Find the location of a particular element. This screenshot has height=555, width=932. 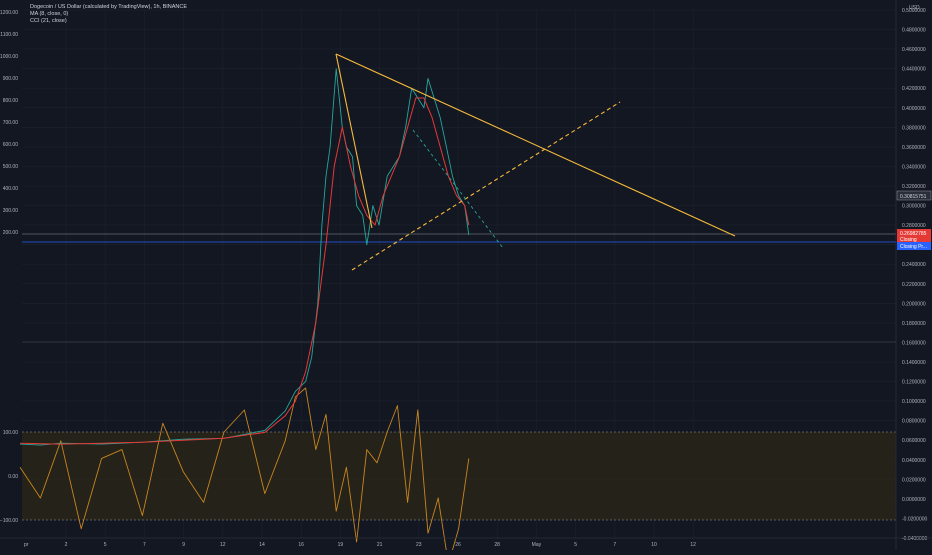

right-axis-panel is located at coordinates (914, 275).